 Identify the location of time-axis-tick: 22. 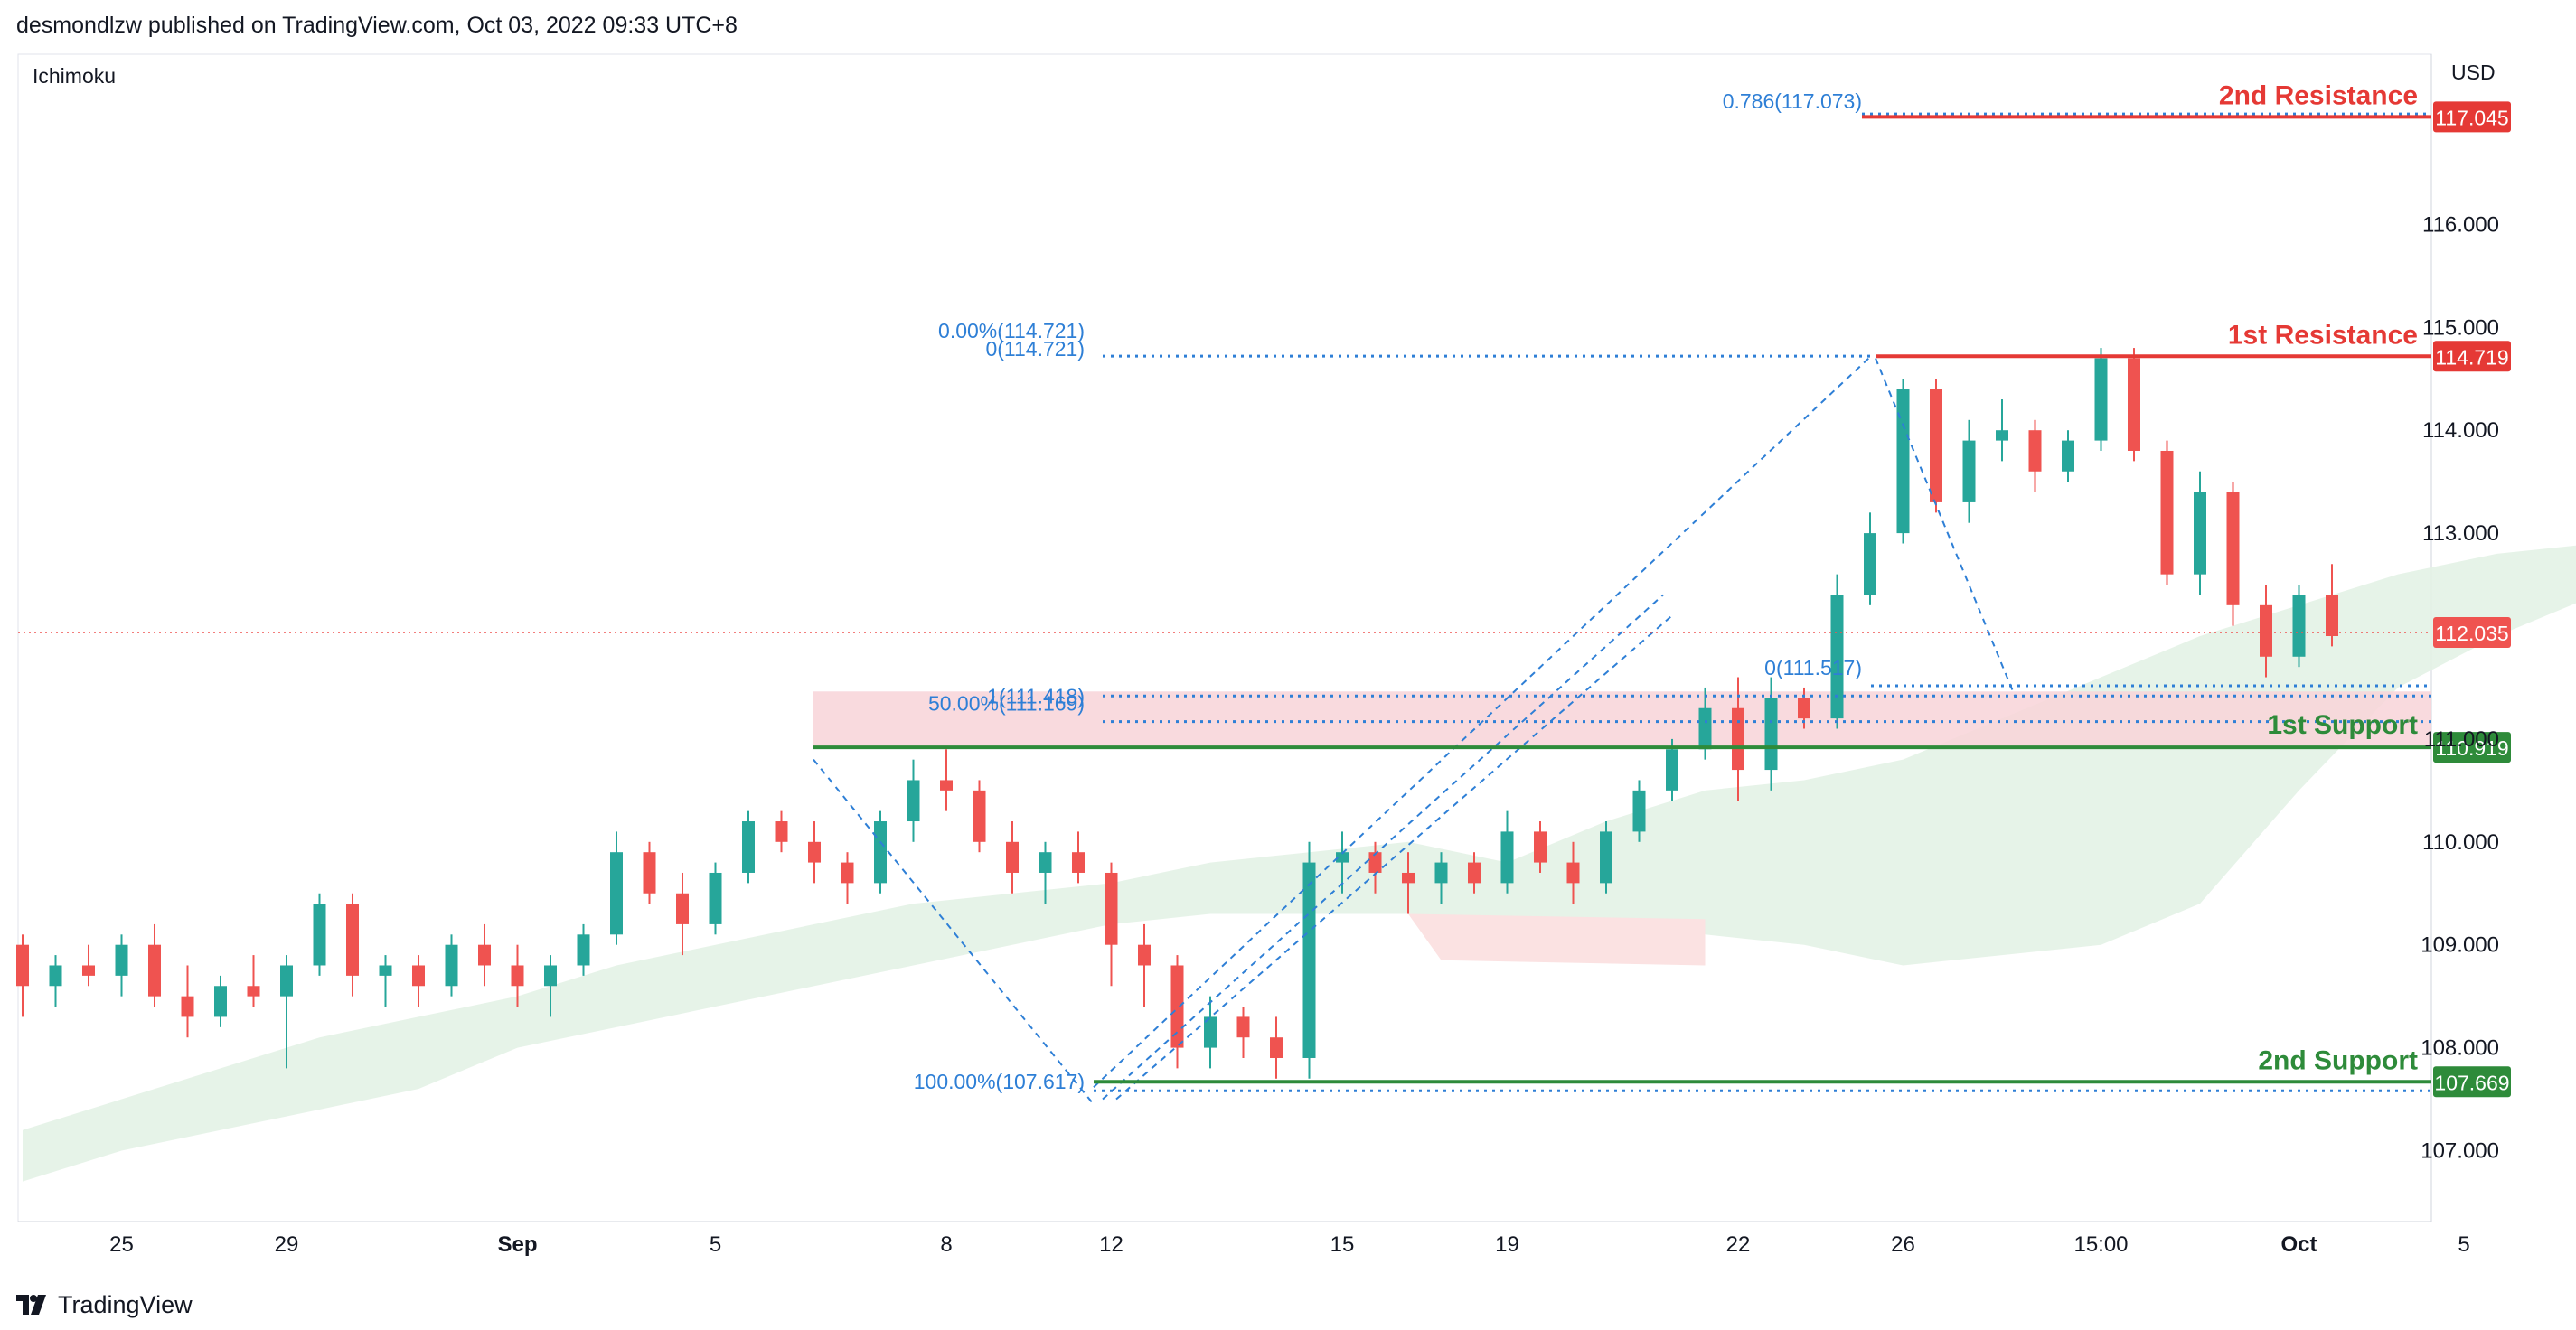
(1739, 1244).